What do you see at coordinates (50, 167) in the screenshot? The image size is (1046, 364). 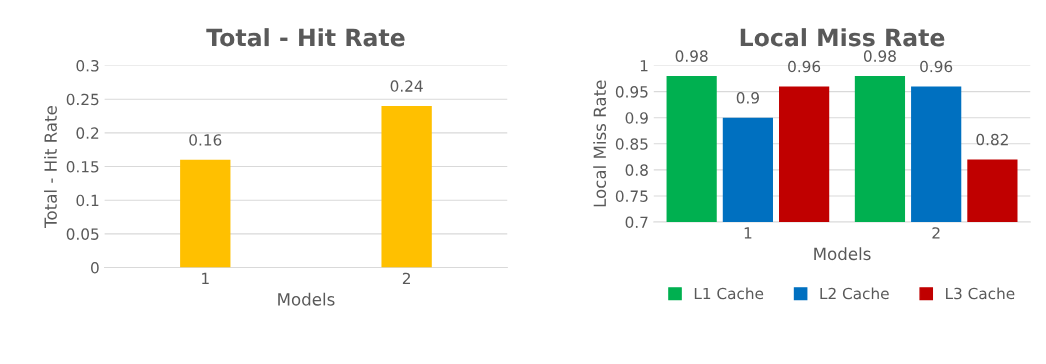 I see `y-axis-title: Total - Hit Rate` at bounding box center [50, 167].